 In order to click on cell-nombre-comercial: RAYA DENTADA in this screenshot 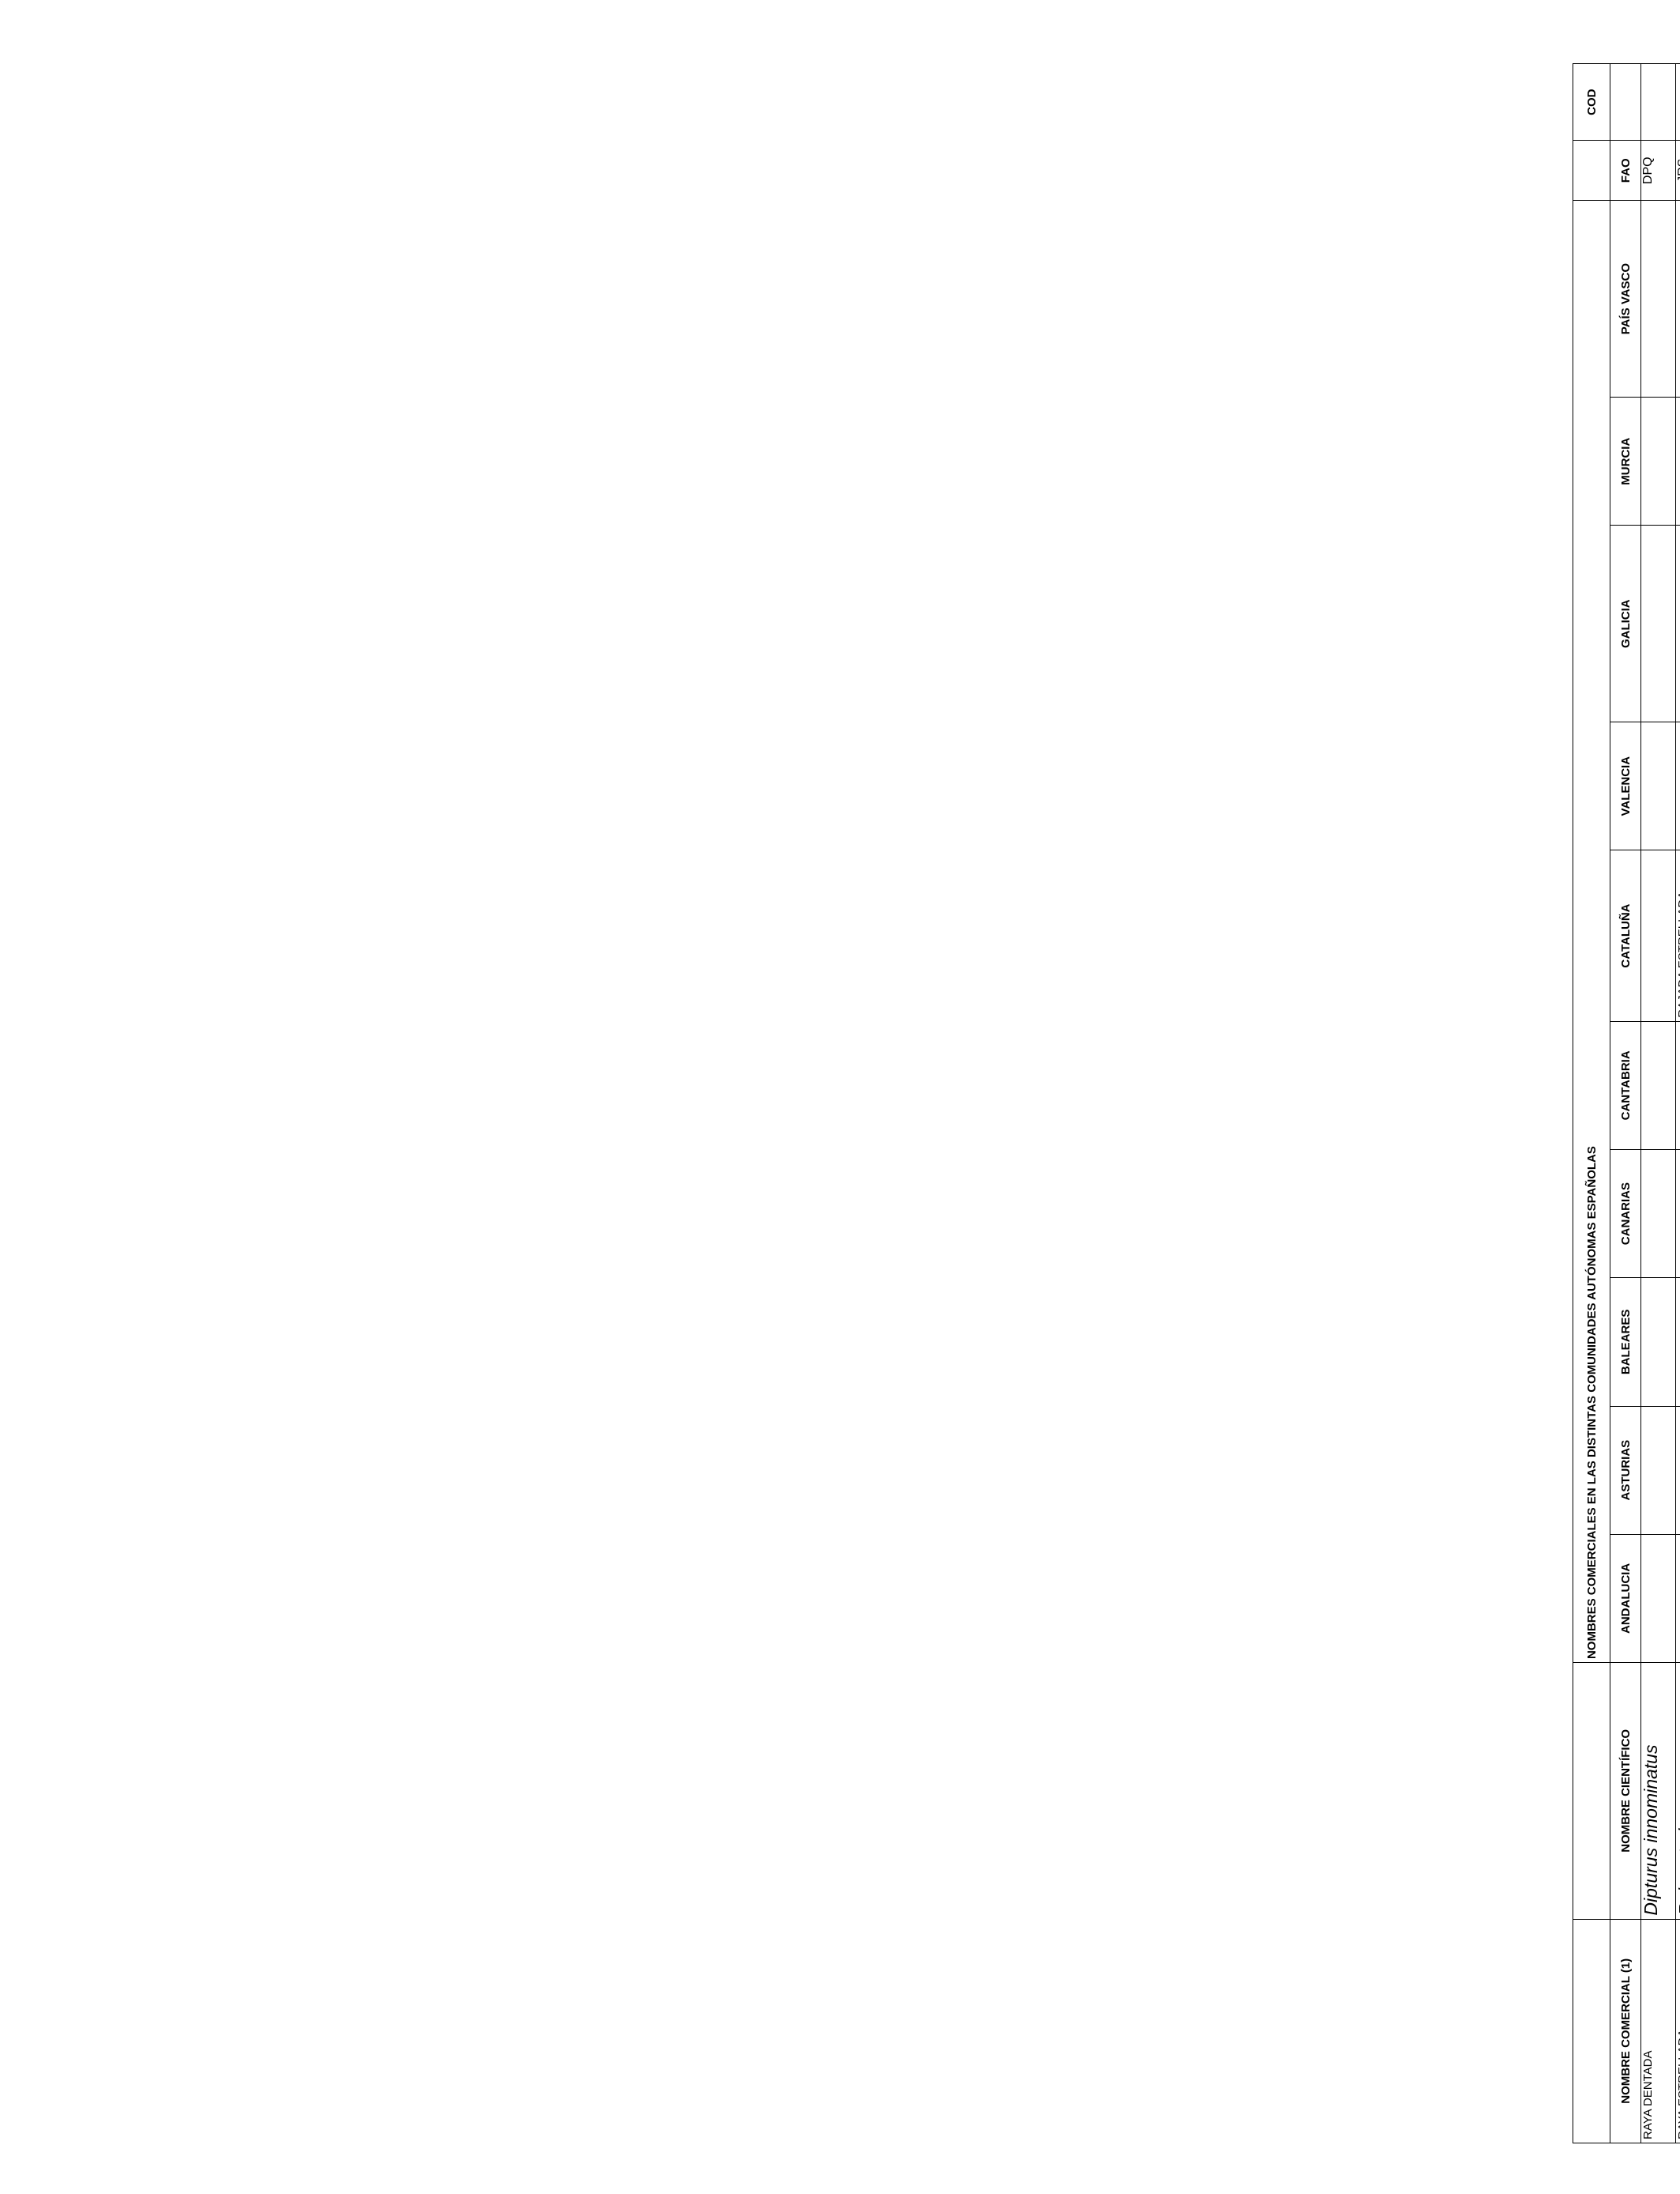, I will do `click(1658, 2031)`.